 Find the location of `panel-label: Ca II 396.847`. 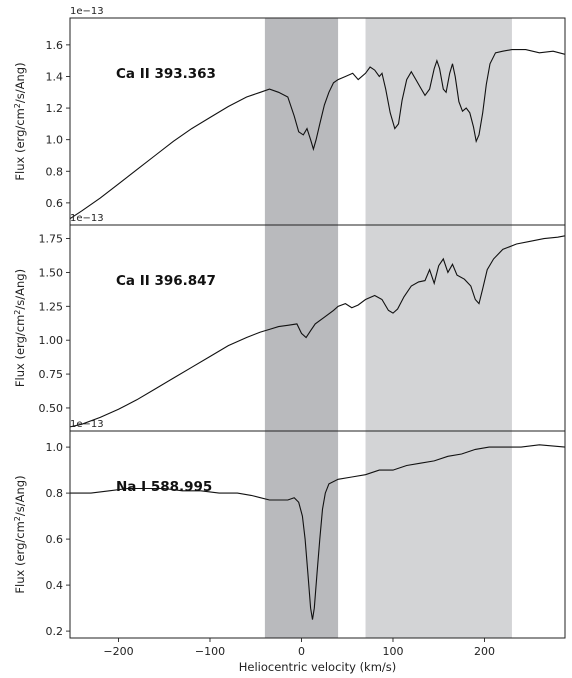

panel-label: Ca II 396.847 is located at coordinates (166, 281).